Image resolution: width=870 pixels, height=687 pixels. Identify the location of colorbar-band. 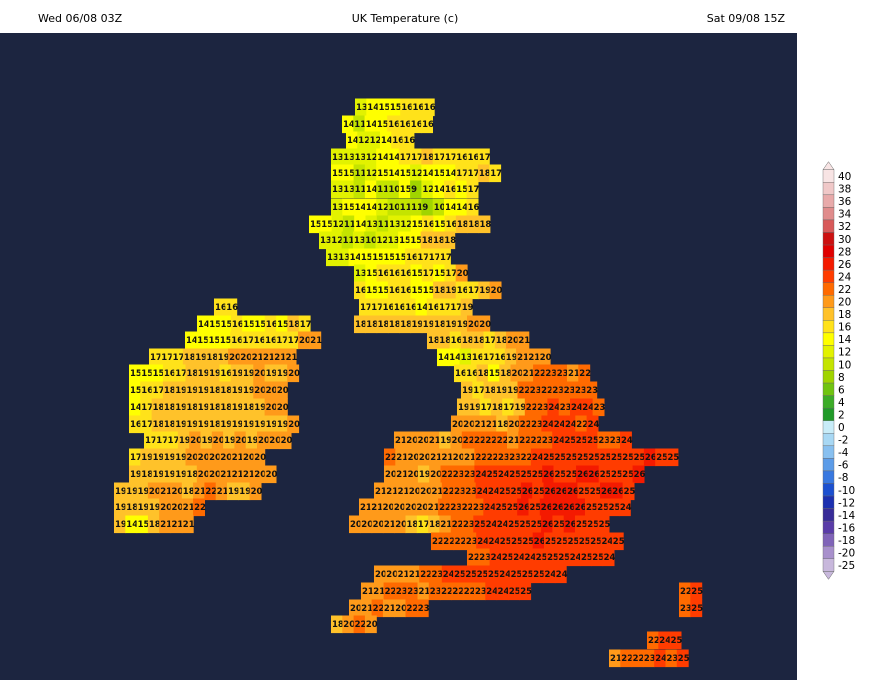
(828, 251).